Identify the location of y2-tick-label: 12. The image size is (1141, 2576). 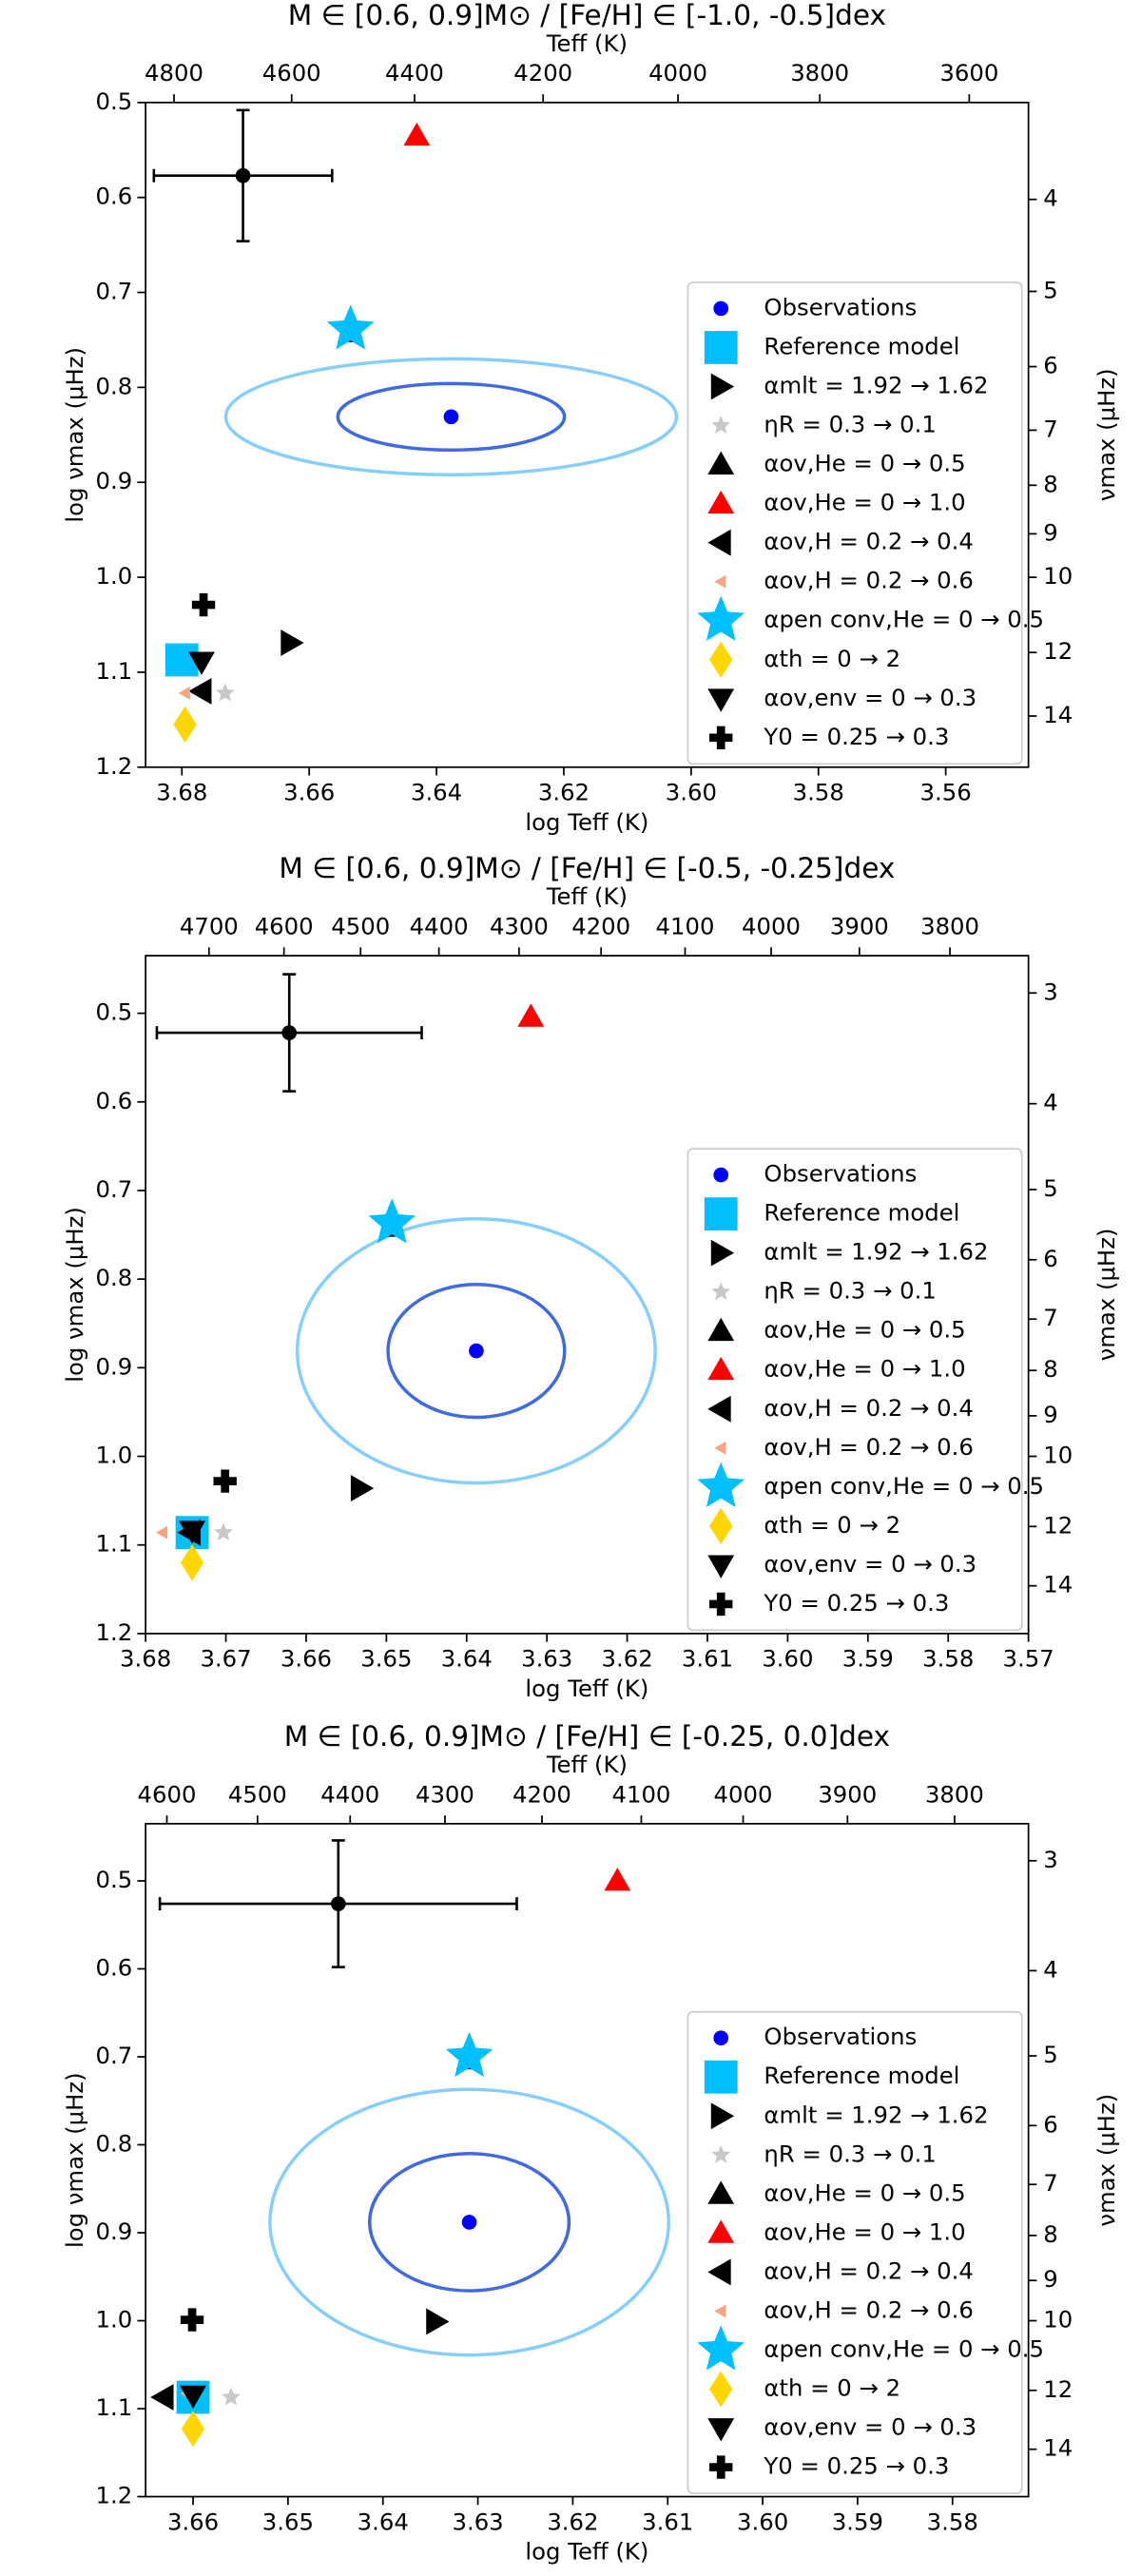
(1058, 651).